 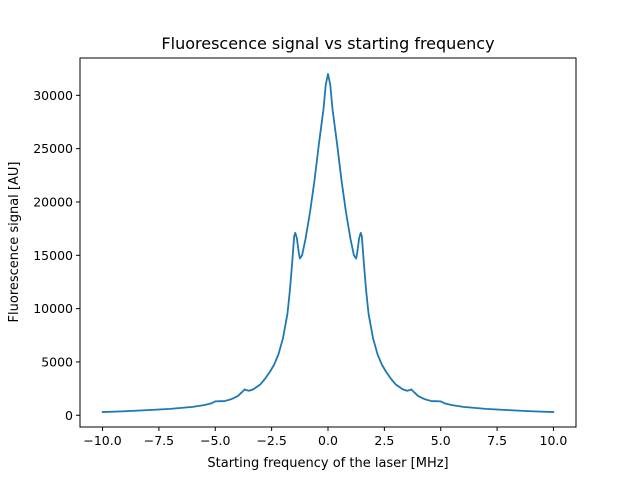 What do you see at coordinates (215, 440) in the screenshot?
I see `x-tick-label: −5.0` at bounding box center [215, 440].